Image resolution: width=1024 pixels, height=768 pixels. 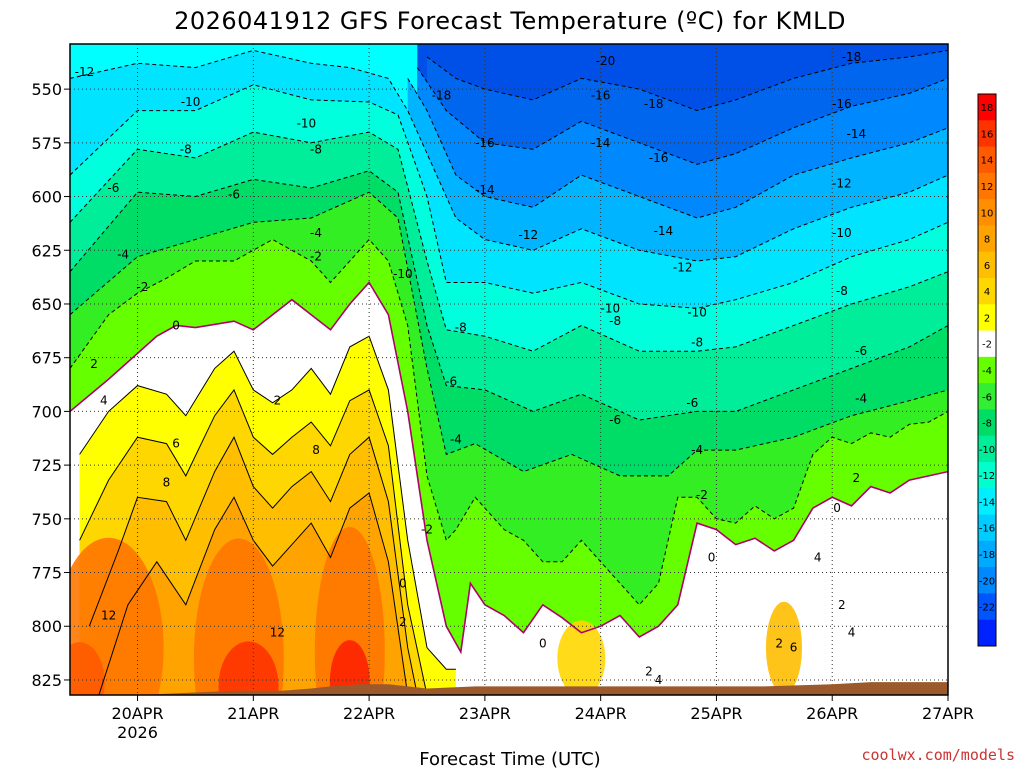 What do you see at coordinates (601, 143) in the screenshot?
I see `contour-label-33: -14` at bounding box center [601, 143].